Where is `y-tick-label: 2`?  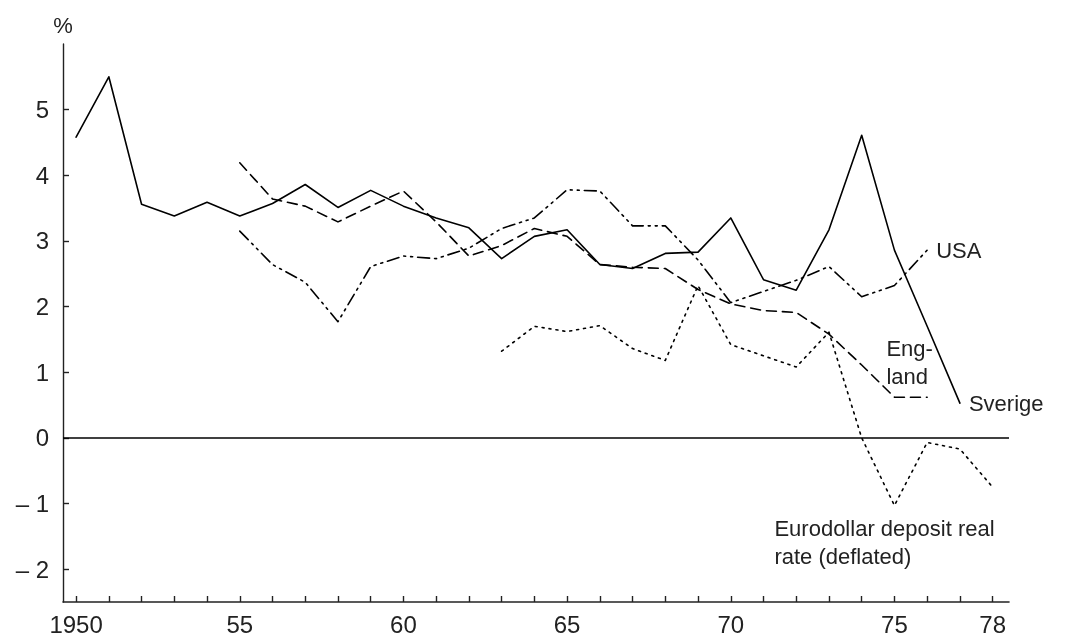 y-tick-label: 2 is located at coordinates (42, 307).